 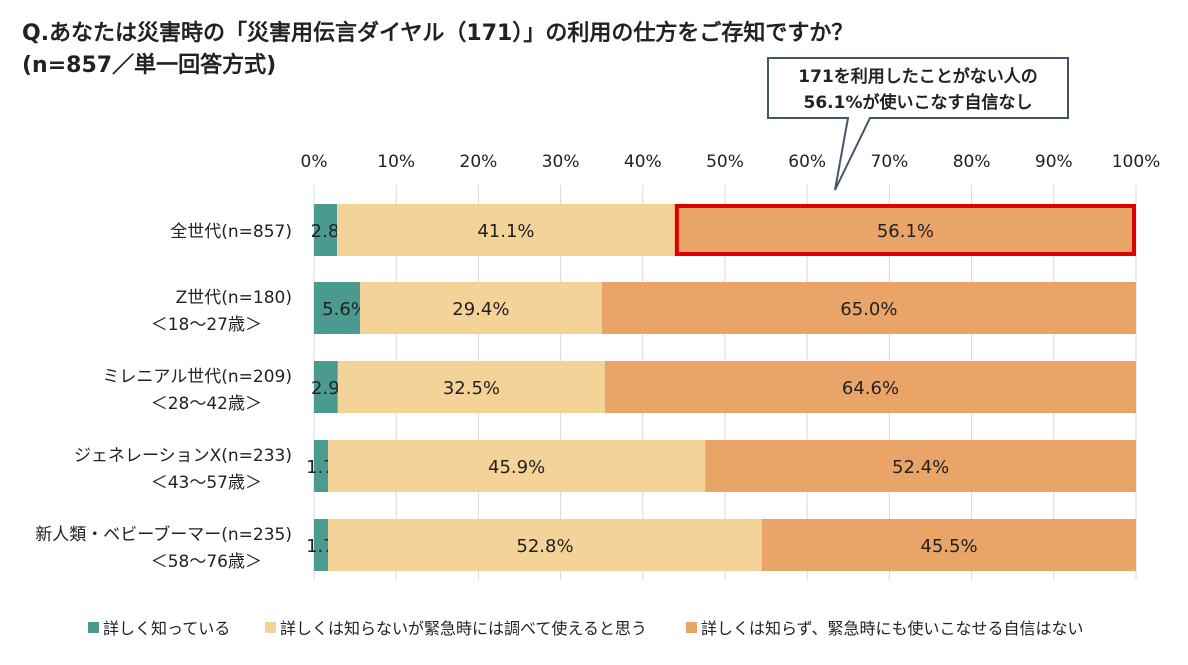 I want to click on data-label: 56.1%, so click(x=905, y=231).